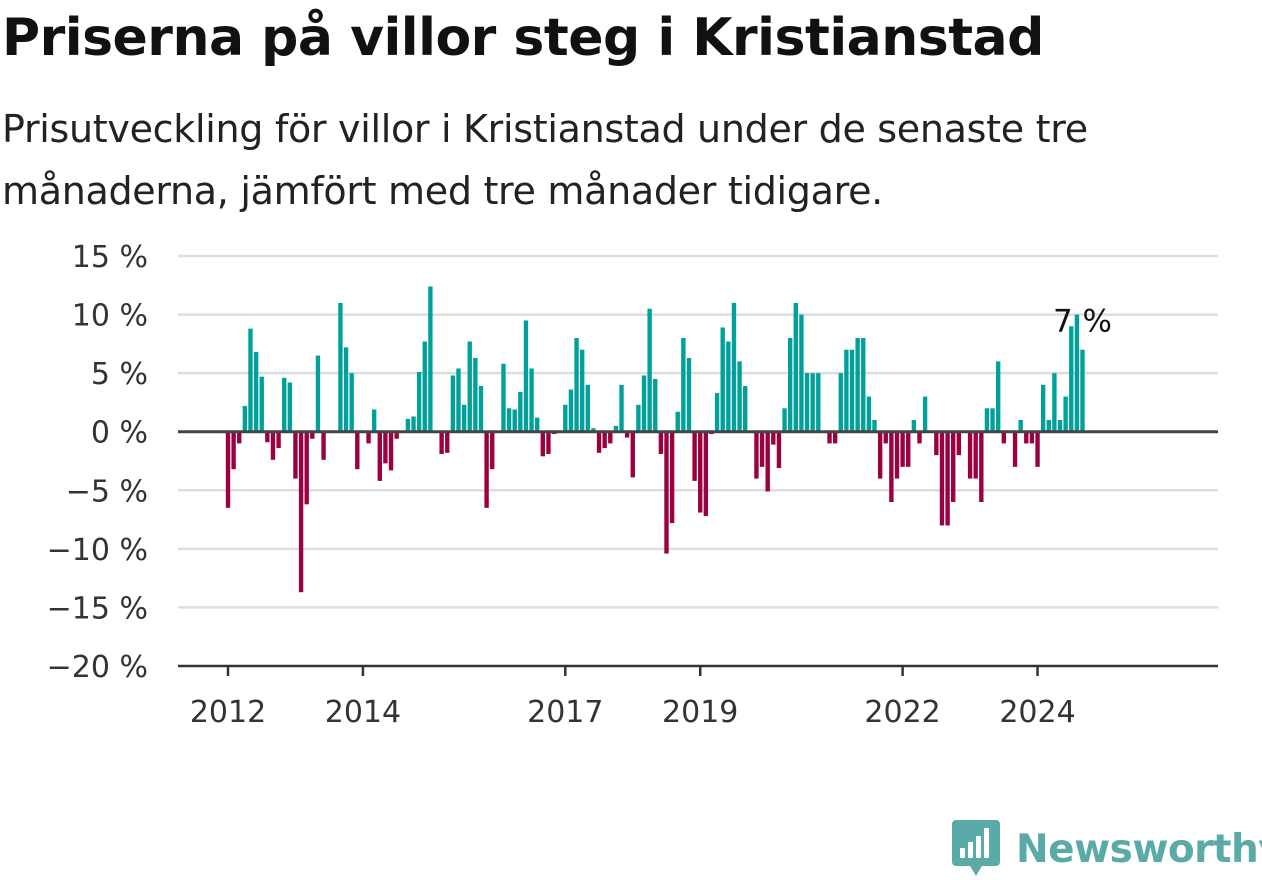 The width and height of the screenshot is (1262, 880). I want to click on y-tick-label: 10 %, so click(110, 316).